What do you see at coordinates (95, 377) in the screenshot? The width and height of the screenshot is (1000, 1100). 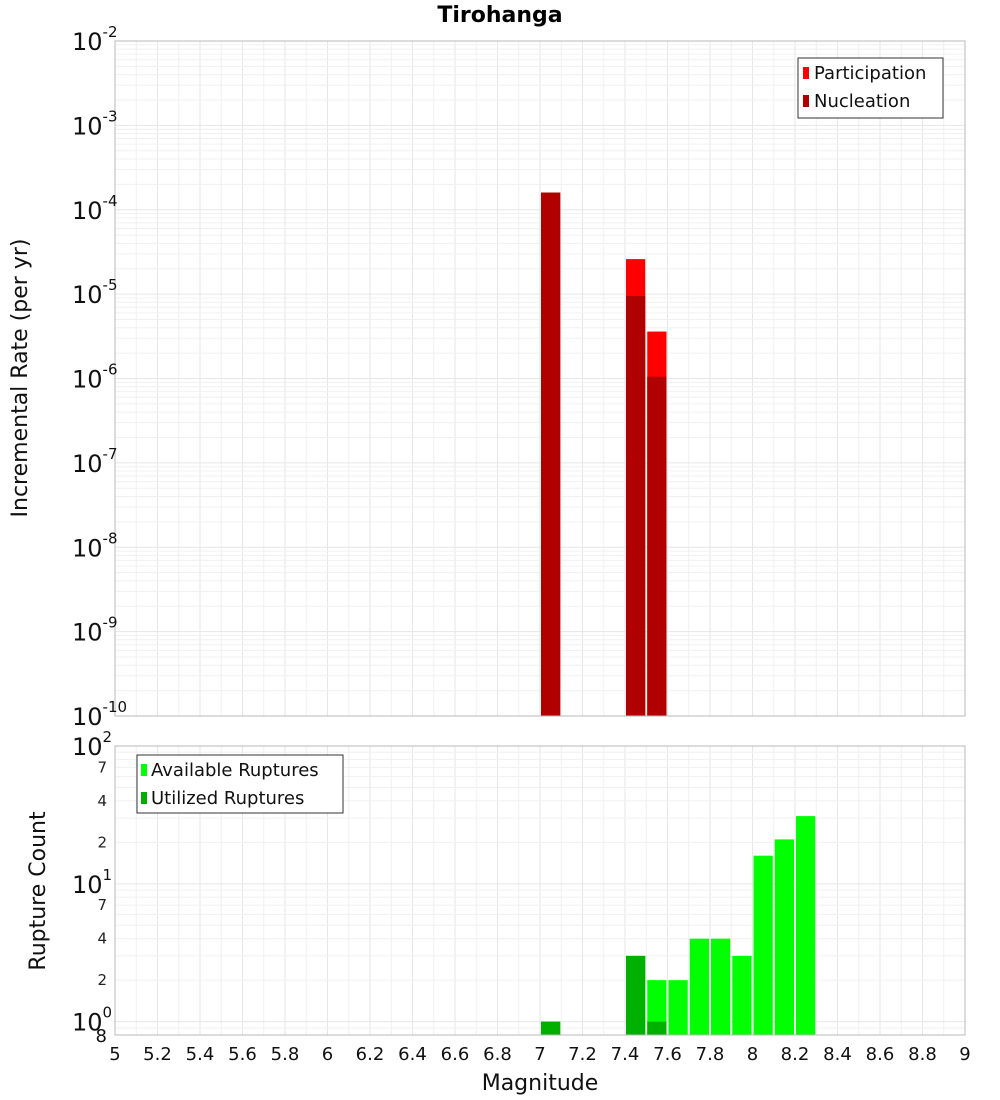 I see `rate-y-tick-label: 10⁻⁶` at bounding box center [95, 377].